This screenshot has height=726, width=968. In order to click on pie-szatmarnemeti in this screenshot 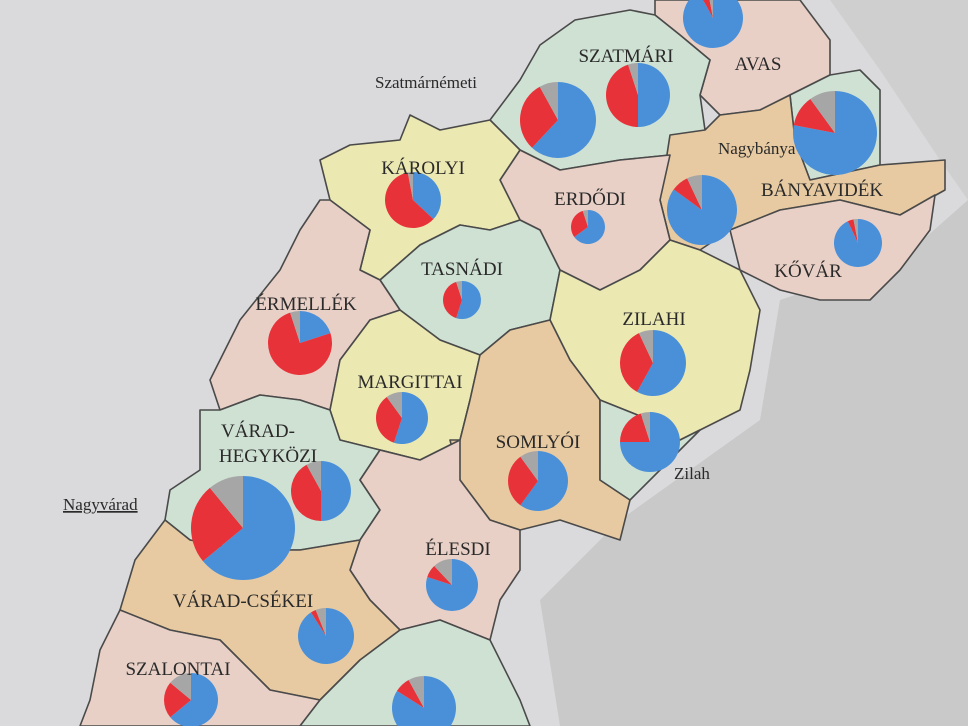, I will do `click(558, 120)`.